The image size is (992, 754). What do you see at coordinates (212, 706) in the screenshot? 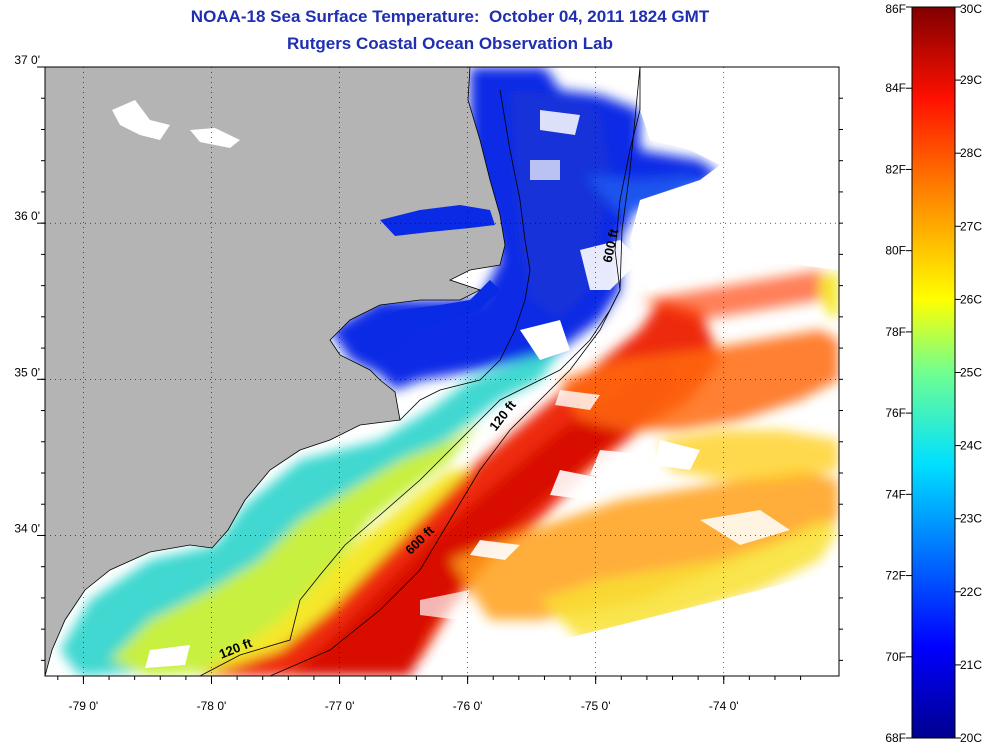
I see `lon-tick-label: -78 0'` at bounding box center [212, 706].